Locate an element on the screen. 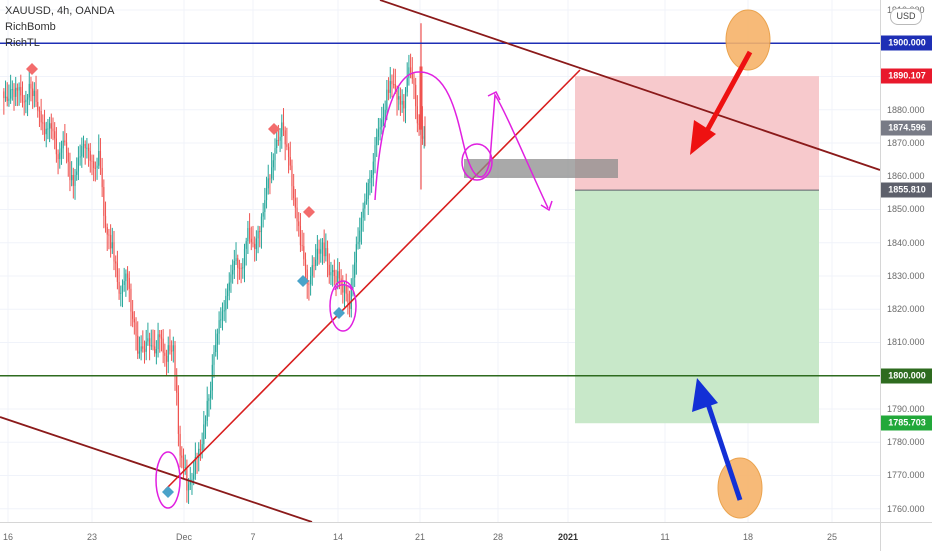 This screenshot has width=932, height=551. legend-indicator-1: RichBomb is located at coordinates (30, 27).